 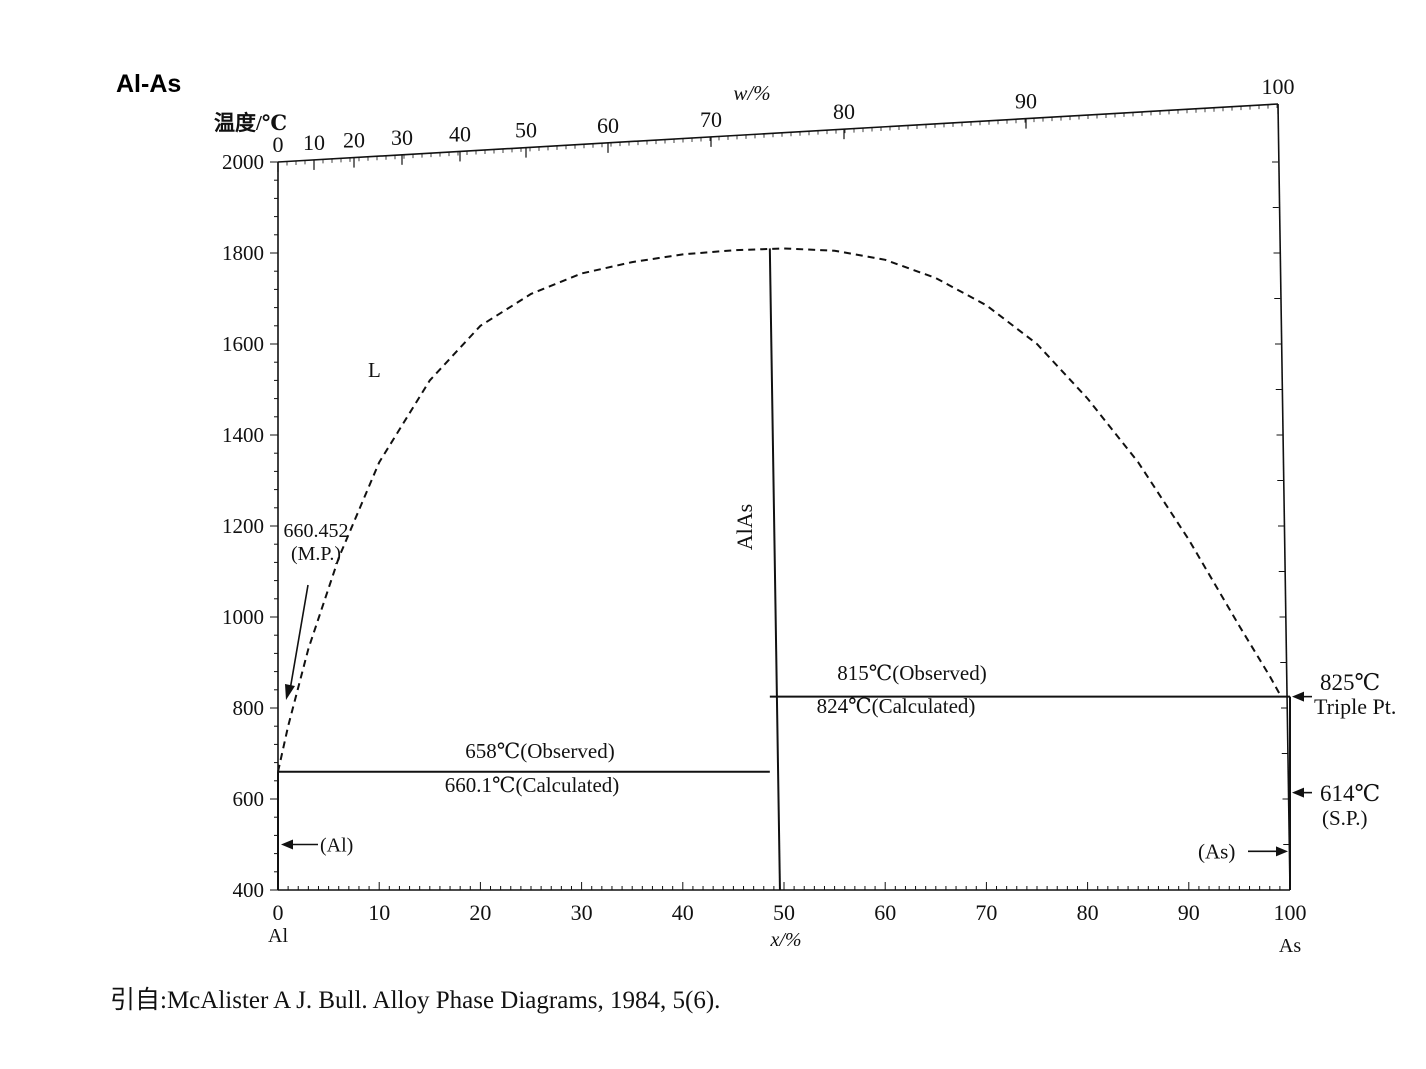 I want to click on triple-pt-temp: 825℃, so click(x=1350, y=682).